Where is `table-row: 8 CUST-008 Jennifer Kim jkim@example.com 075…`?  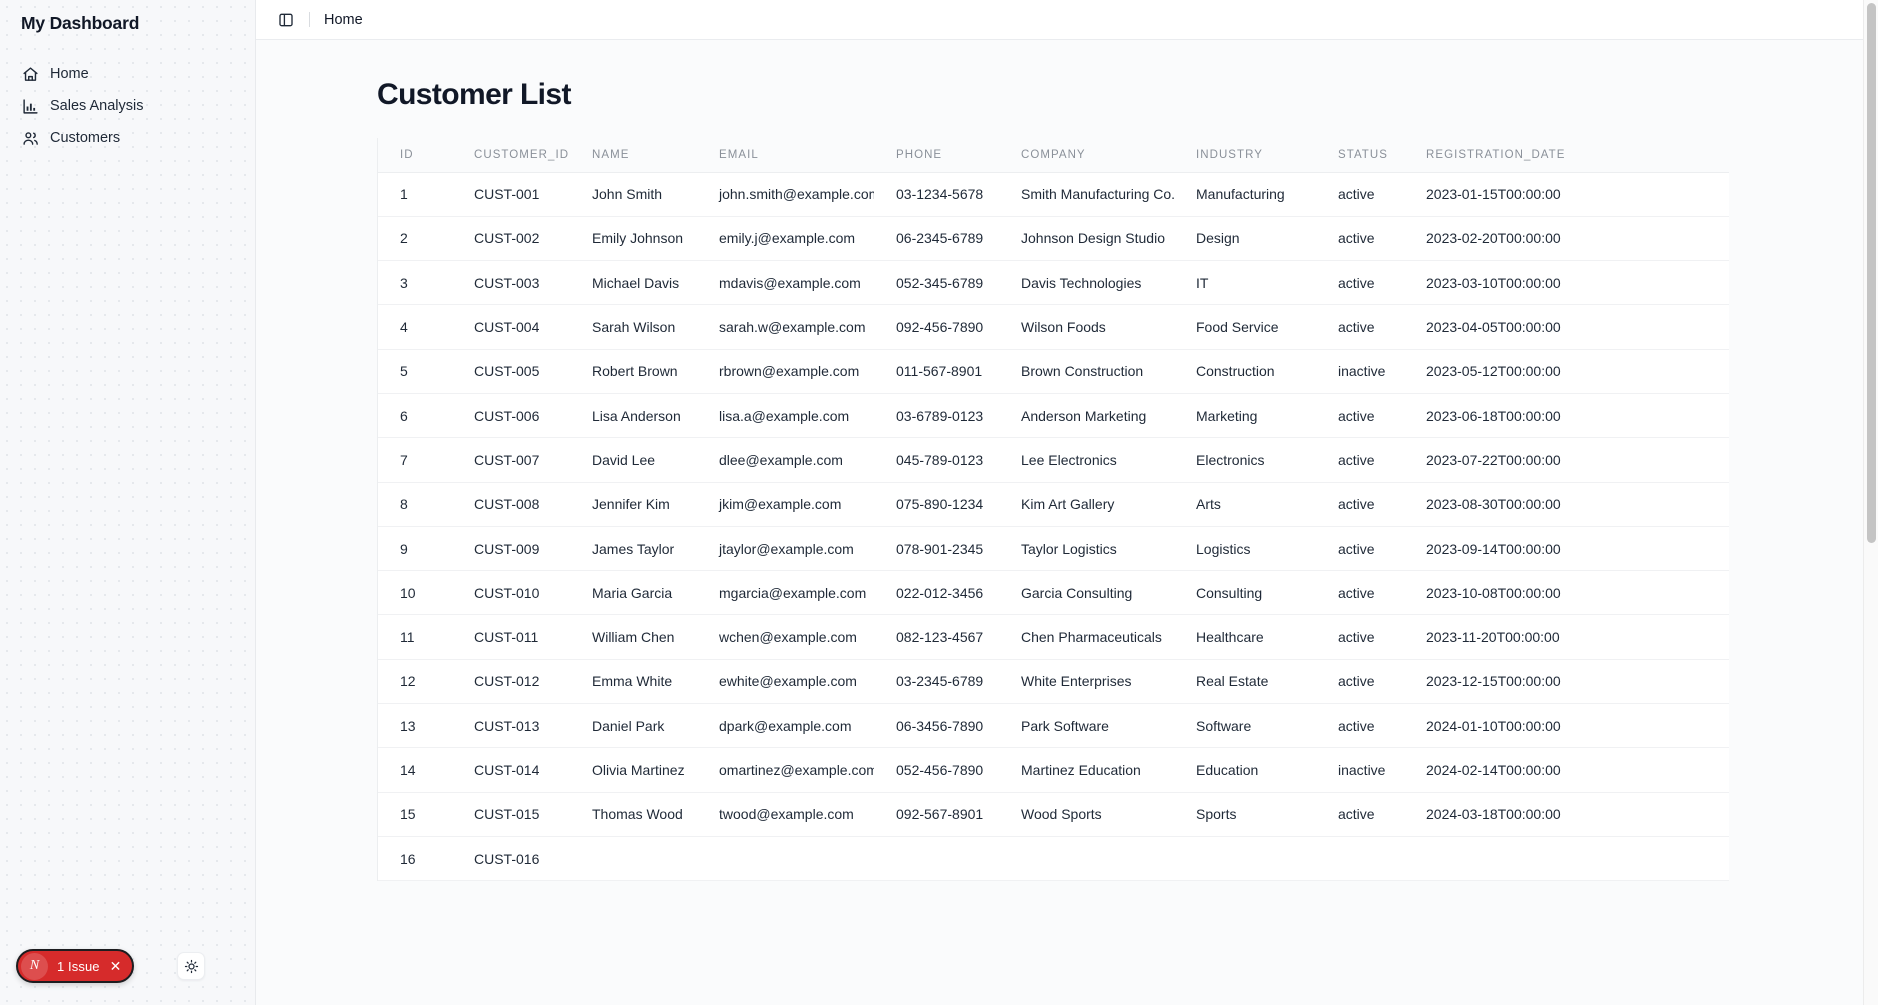
table-row: 8 CUST-008 Jennifer Kim jkim@example.com 075… is located at coordinates (1053, 504).